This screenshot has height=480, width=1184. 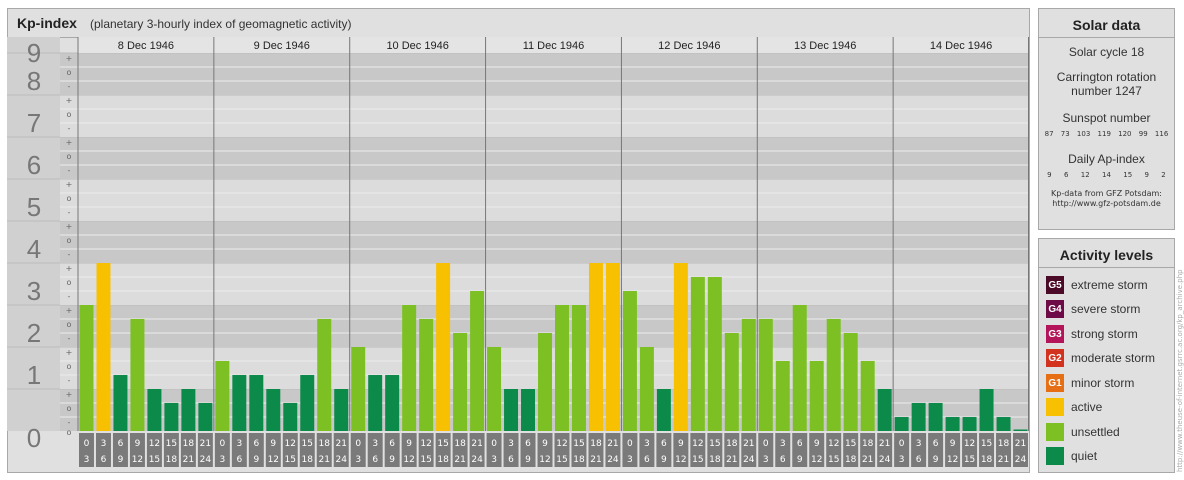 What do you see at coordinates (408, 460) in the screenshot?
I see `x-interval-end: 12` at bounding box center [408, 460].